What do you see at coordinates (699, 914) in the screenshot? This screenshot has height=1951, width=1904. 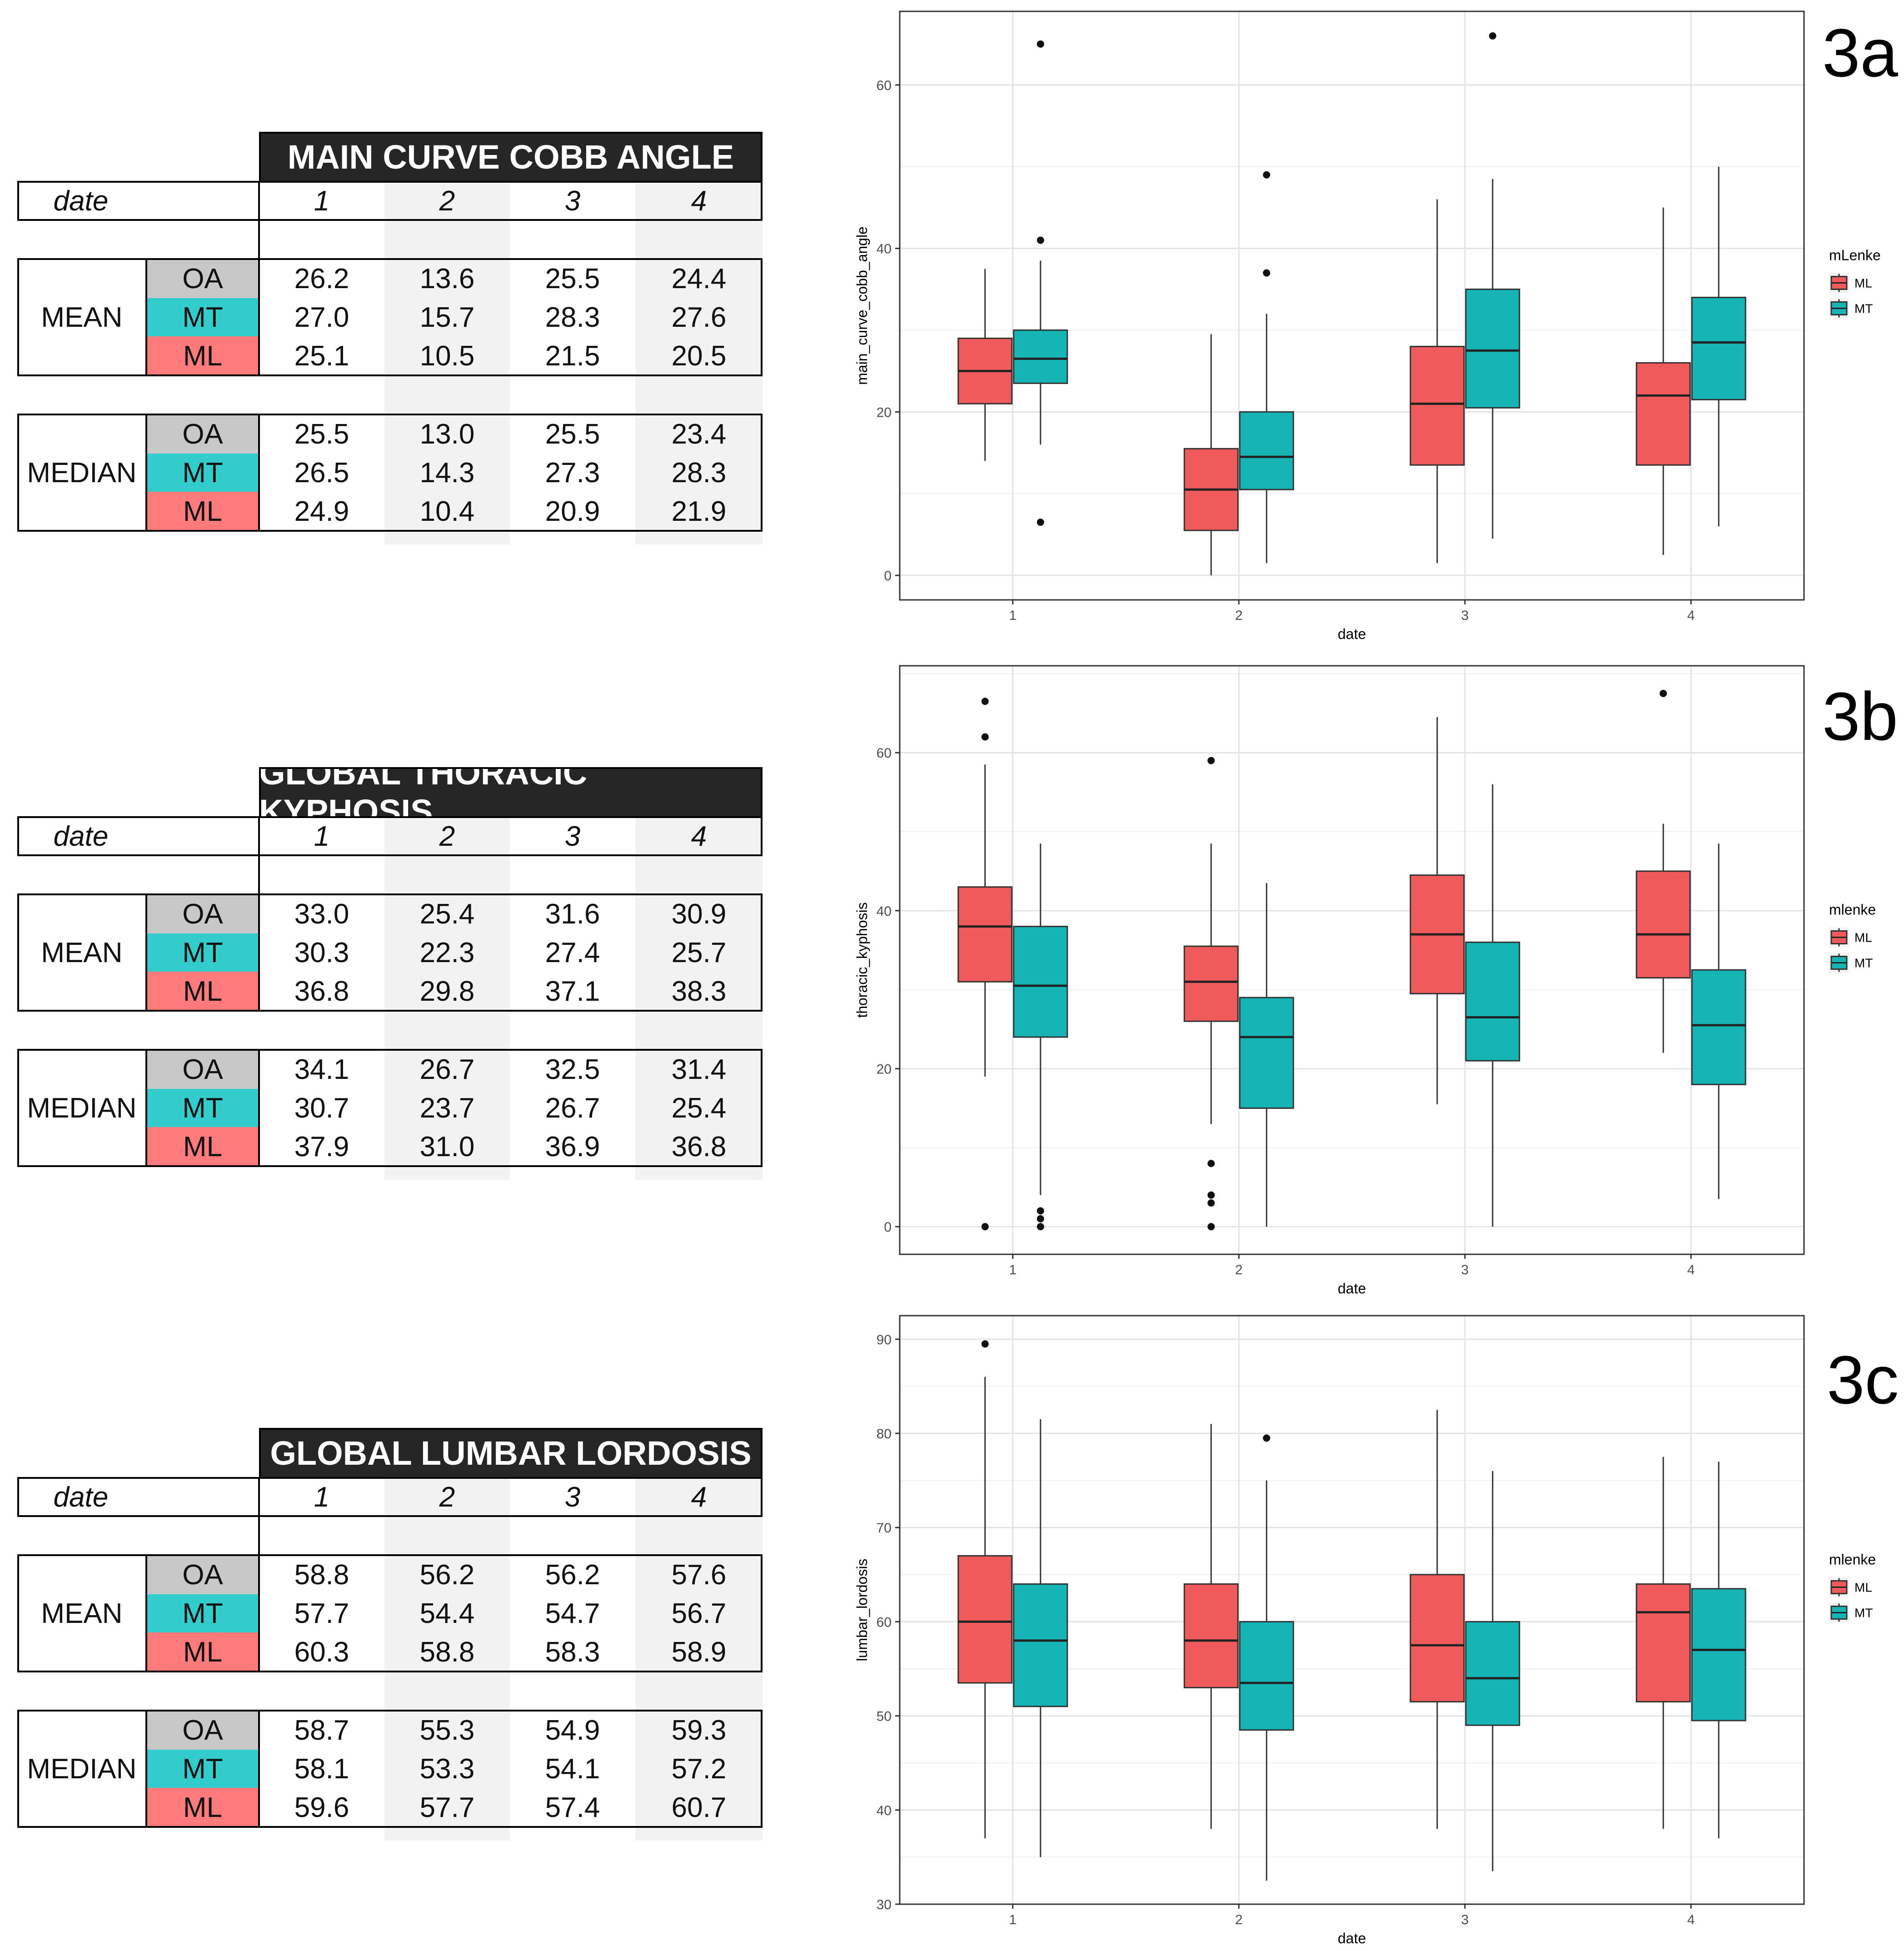 I see `table-cell: 30.9` at bounding box center [699, 914].